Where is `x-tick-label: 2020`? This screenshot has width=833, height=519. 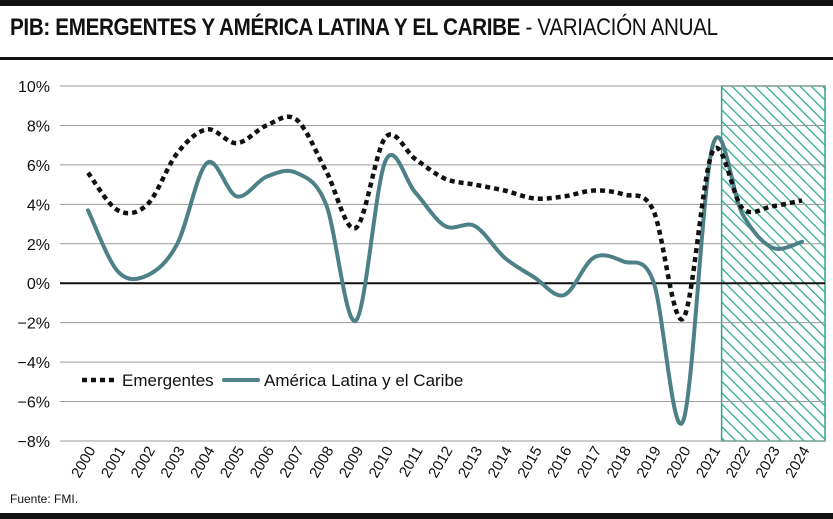 x-tick-label: 2020 is located at coordinates (678, 462).